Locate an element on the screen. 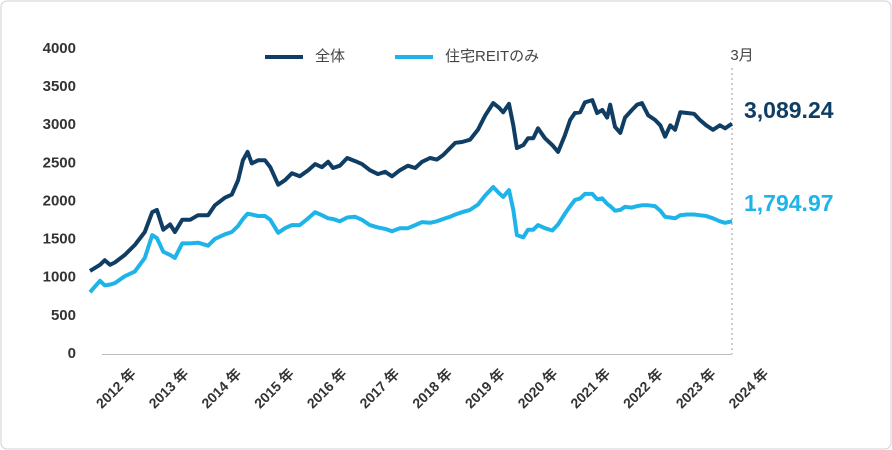 This screenshot has height=450, width=892. end-label: 3,089.24 is located at coordinates (789, 110).